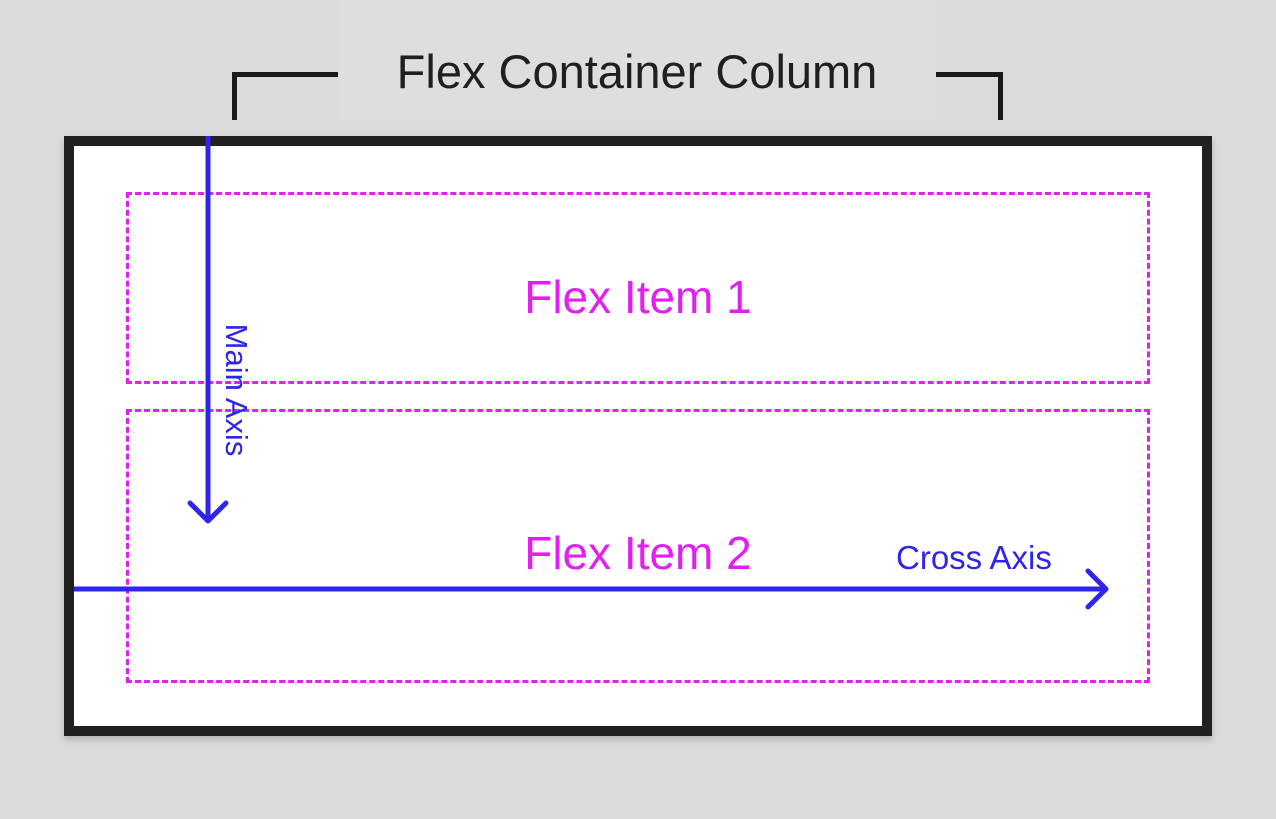  Describe the element at coordinates (974, 557) in the screenshot. I see `cross-axis-label: Cross Axis` at that location.